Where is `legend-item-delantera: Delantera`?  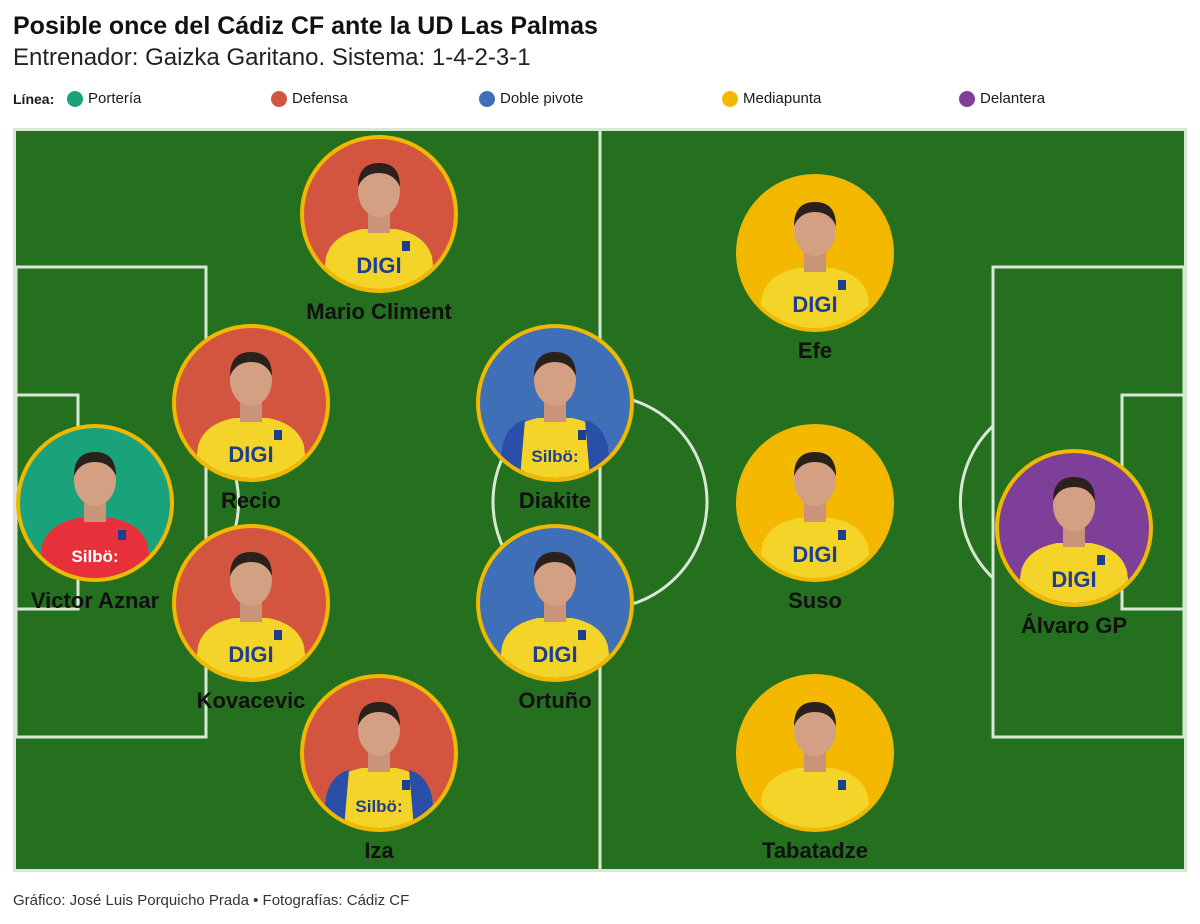
legend-item-delantera: Delantera is located at coordinates (1002, 98).